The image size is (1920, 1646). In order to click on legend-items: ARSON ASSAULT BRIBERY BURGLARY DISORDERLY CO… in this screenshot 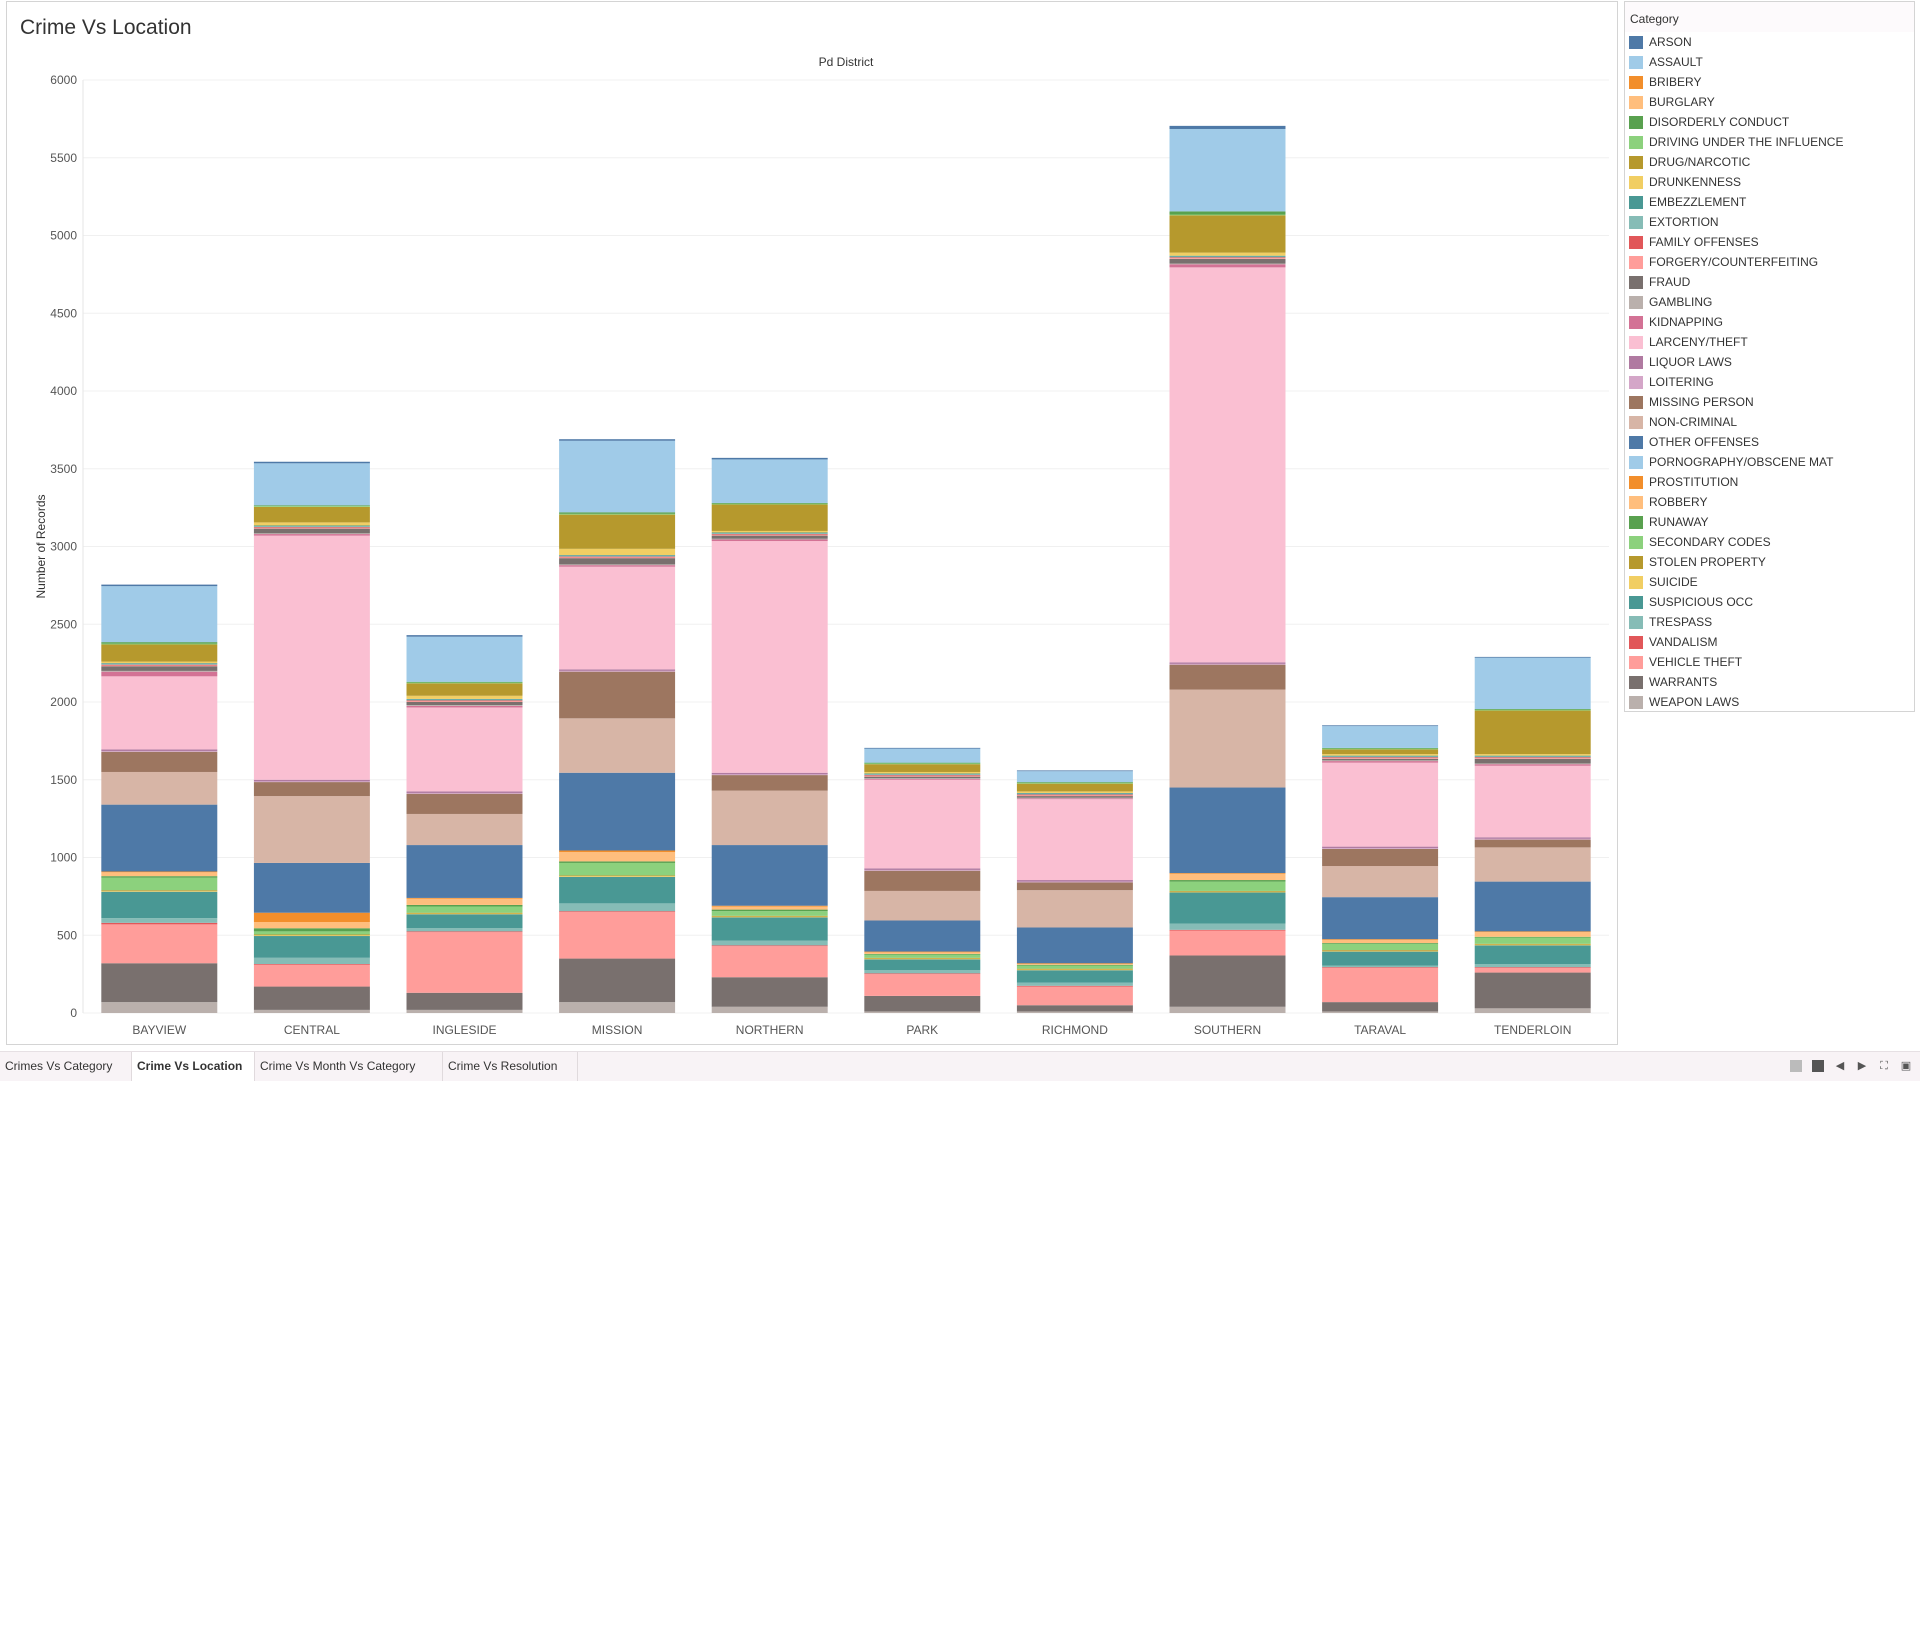, I will do `click(1769, 372)`.